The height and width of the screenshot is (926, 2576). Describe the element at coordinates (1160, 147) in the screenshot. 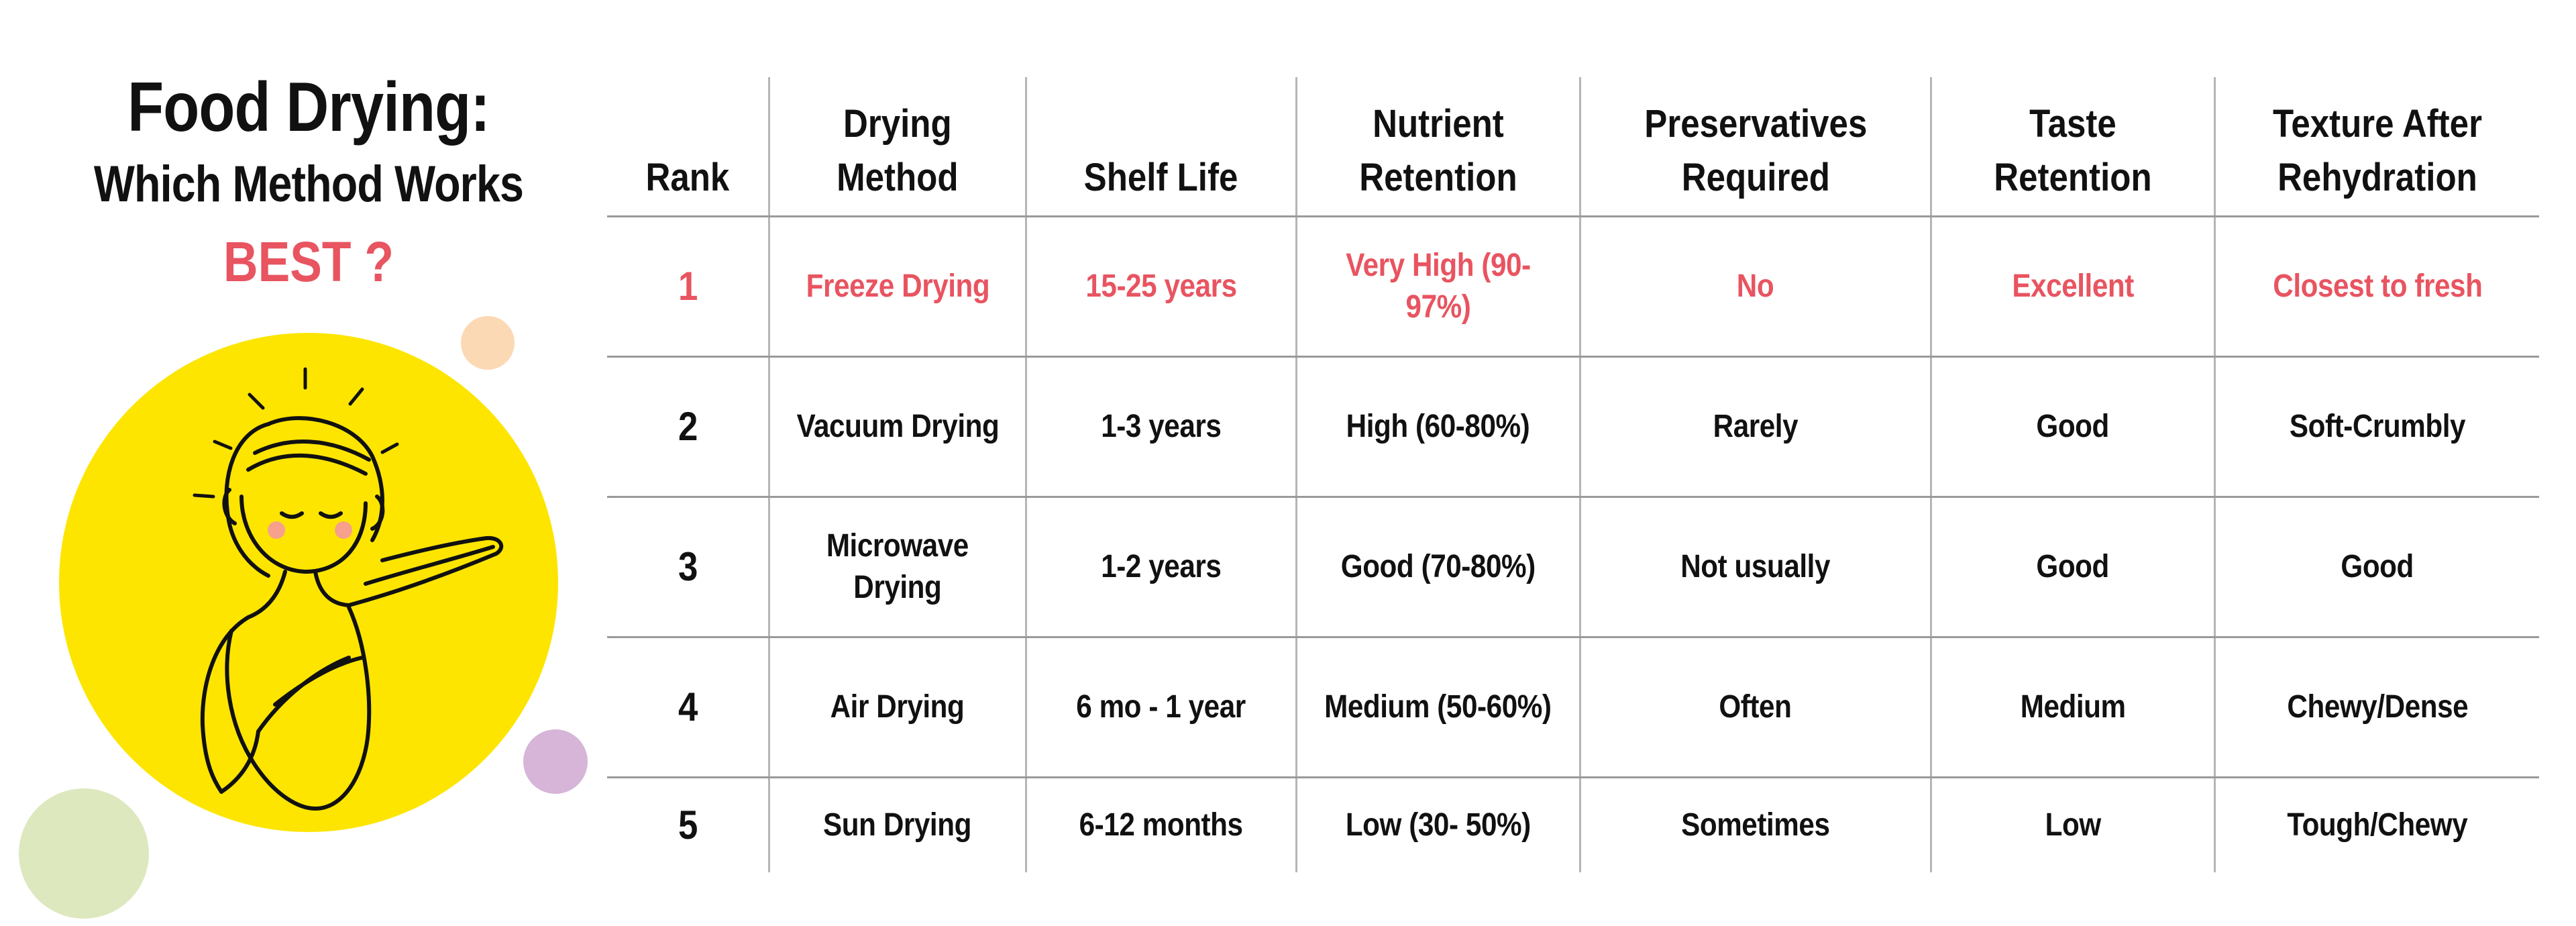

I see `header-shelf-life: Shelf Life` at that location.